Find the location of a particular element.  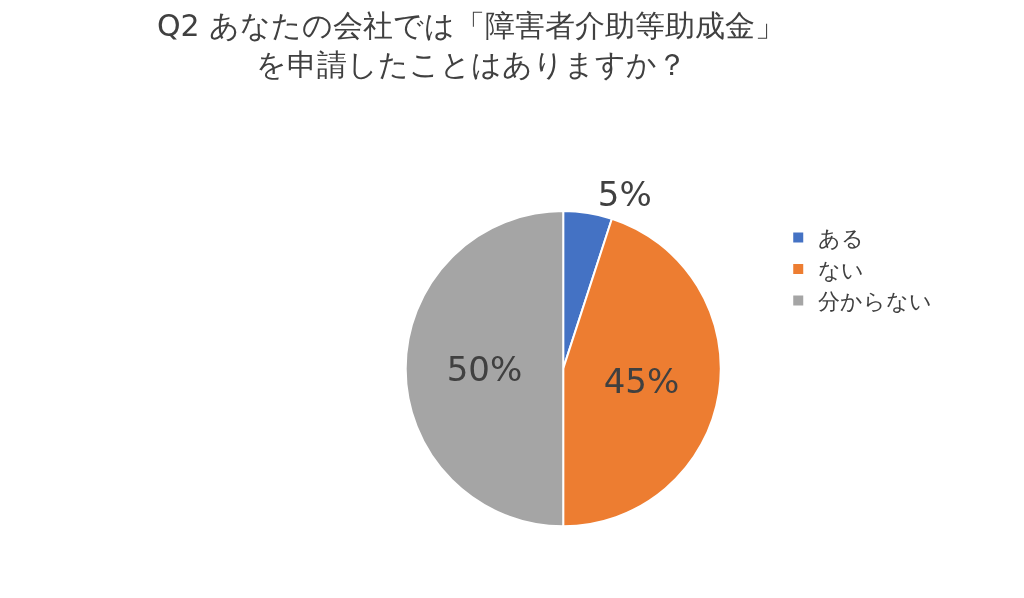

legend-label: ない is located at coordinates (841, 270).